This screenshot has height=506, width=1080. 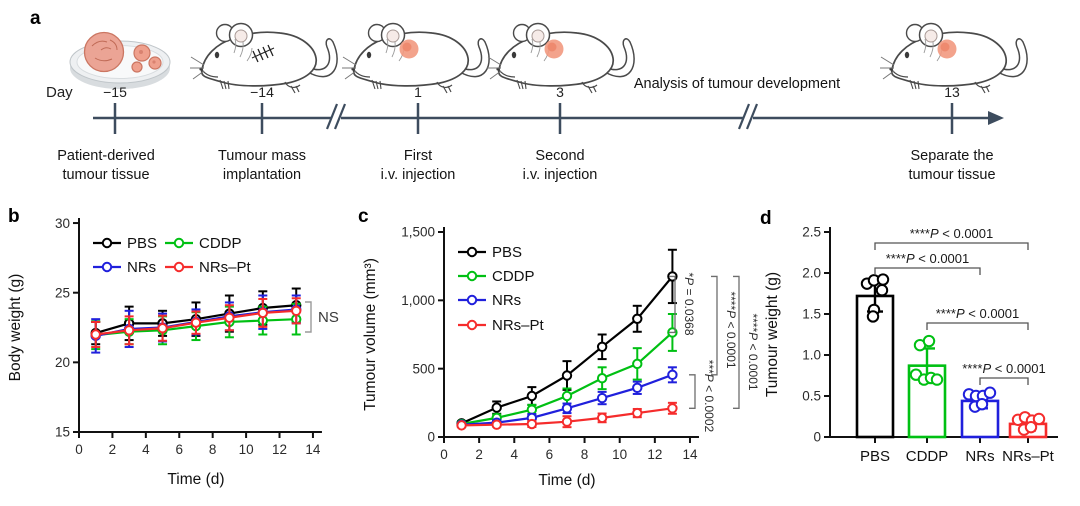 What do you see at coordinates (59, 92) in the screenshot?
I see `timeline-day-label: Day` at bounding box center [59, 92].